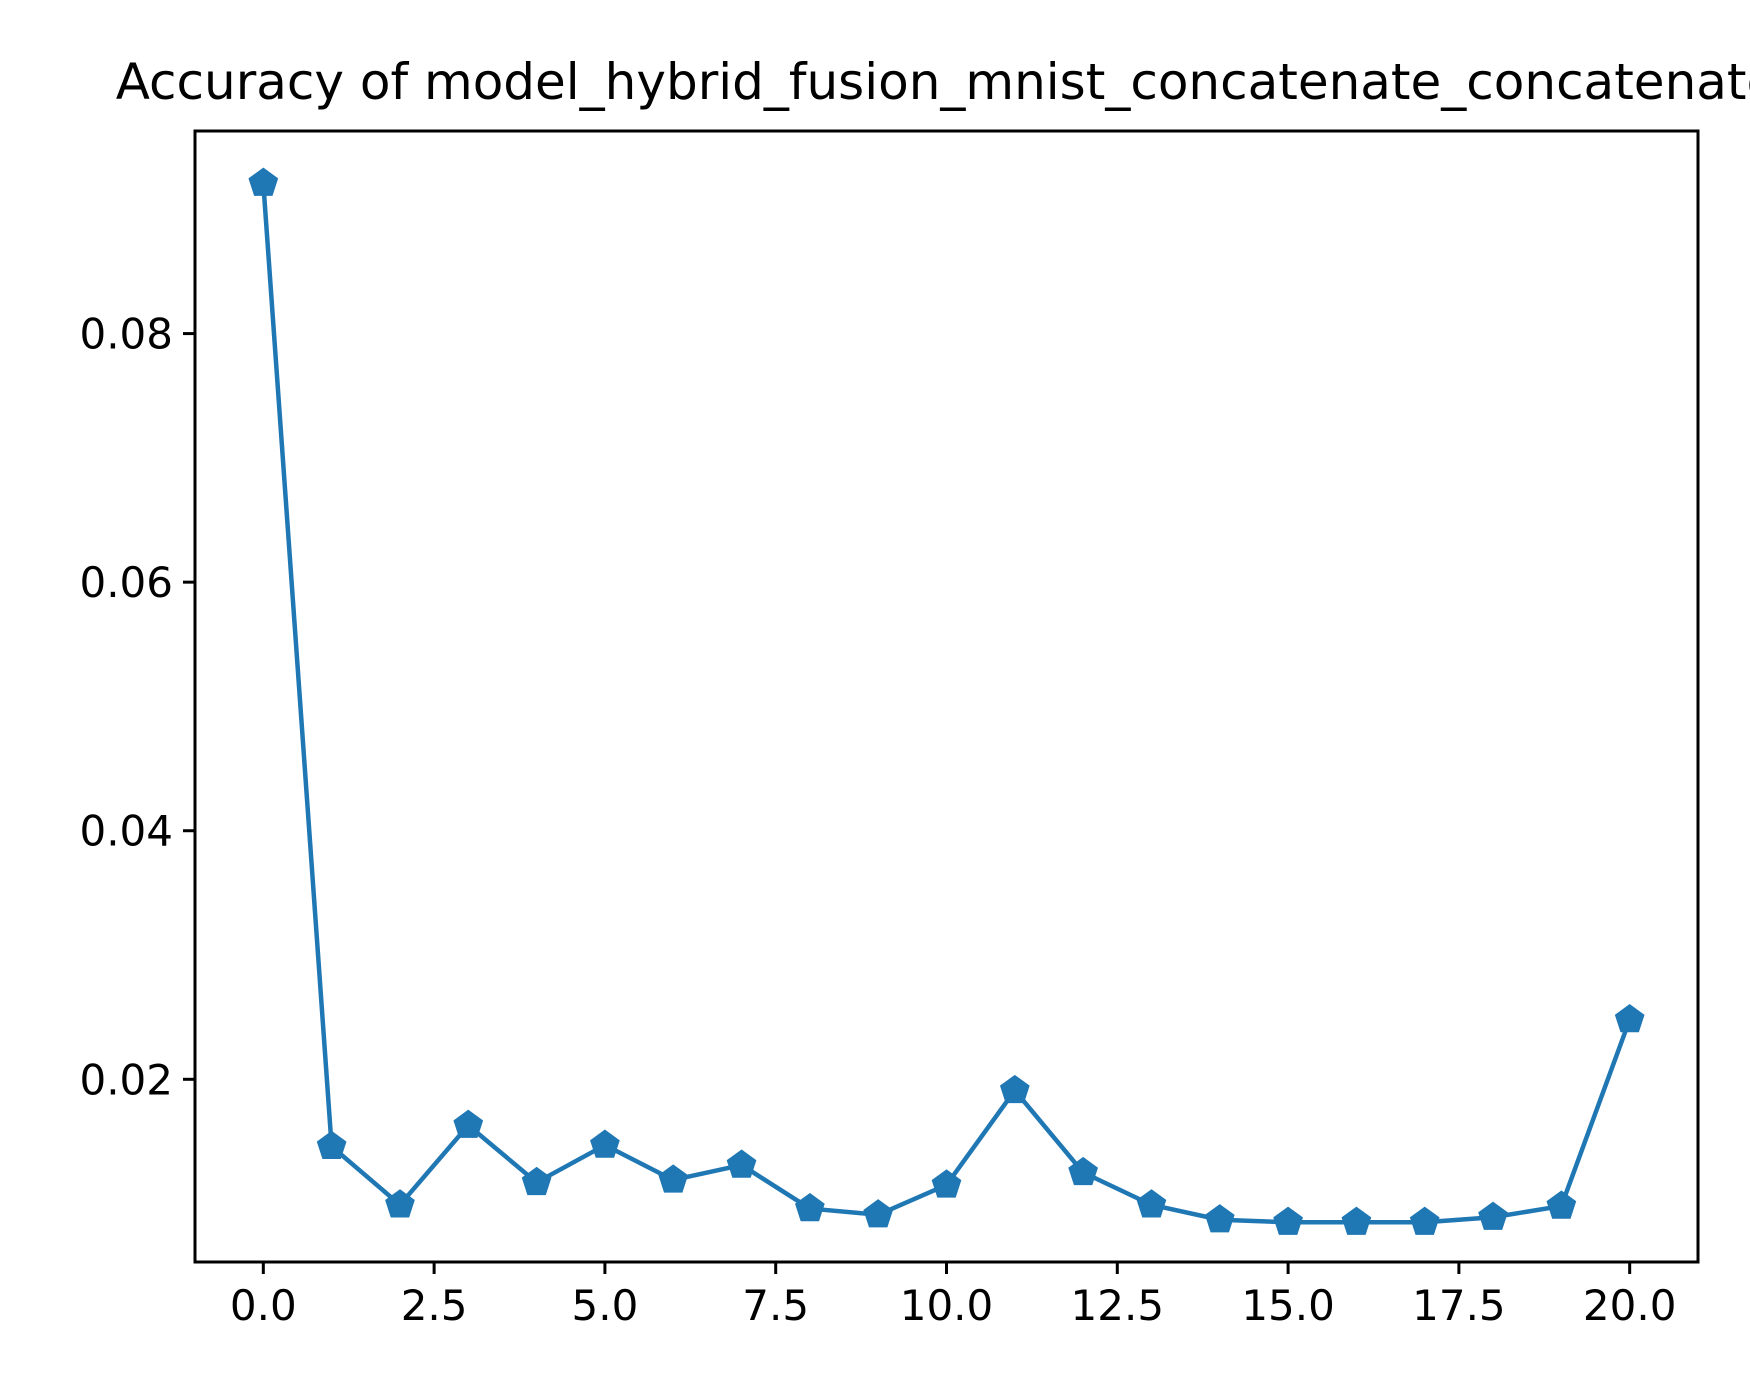  What do you see at coordinates (126, 582) in the screenshot?
I see `y-tick-label: 0.06` at bounding box center [126, 582].